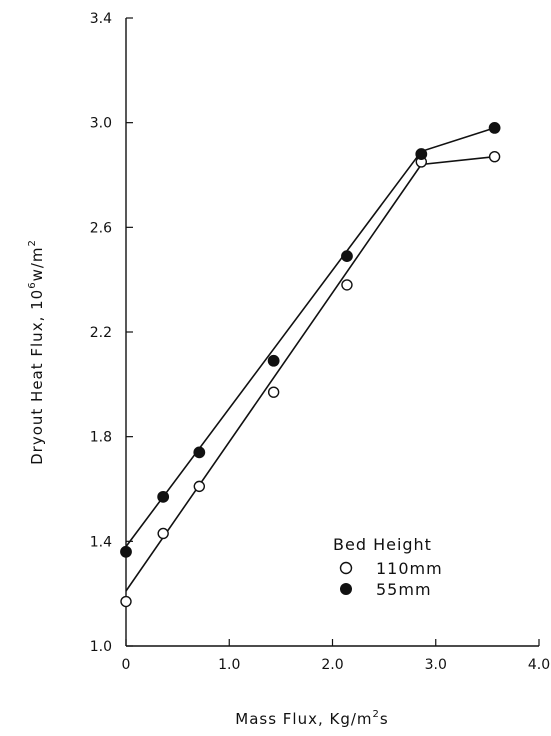  Describe the element at coordinates (346, 568) in the screenshot. I see `legend-marker-open` at that location.